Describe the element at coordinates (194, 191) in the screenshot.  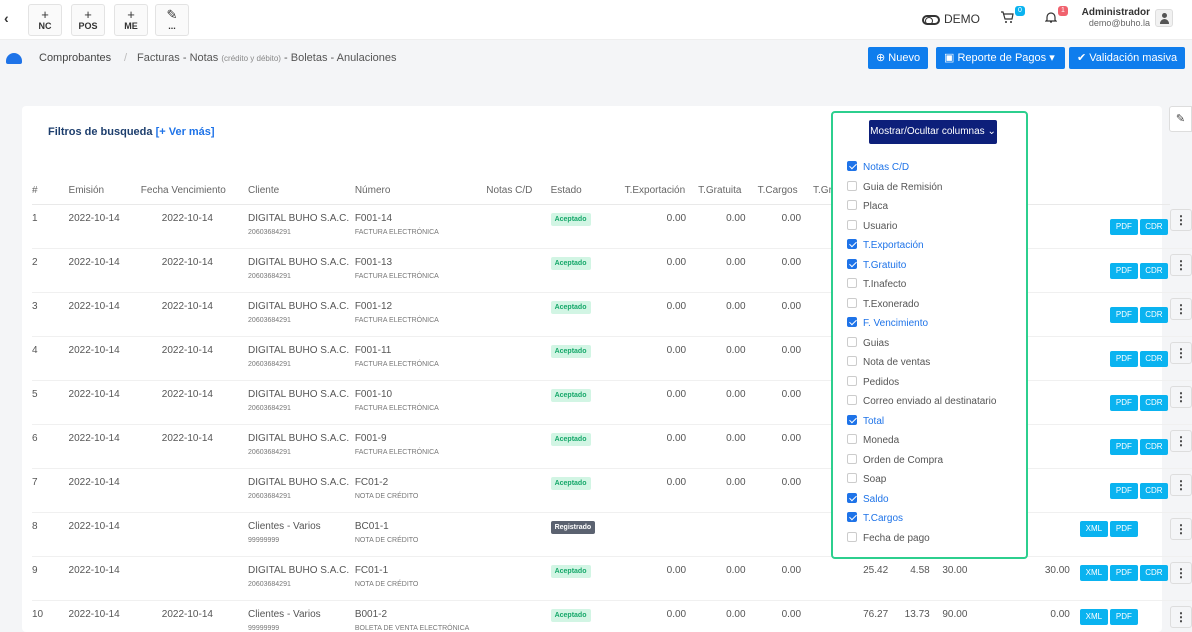
I see `col-header-vencimiento: Fecha Vencimiento` at that location.